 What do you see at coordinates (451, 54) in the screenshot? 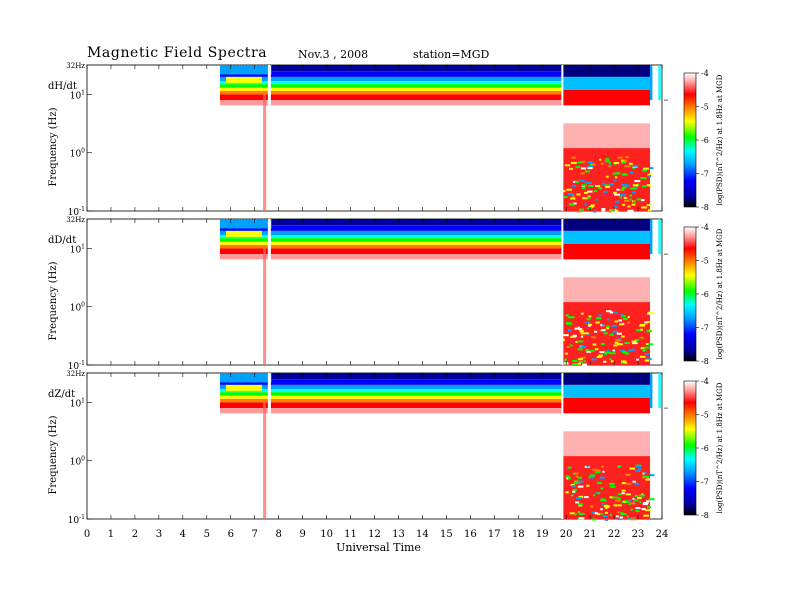
I see `station-label: station=MGD` at bounding box center [451, 54].